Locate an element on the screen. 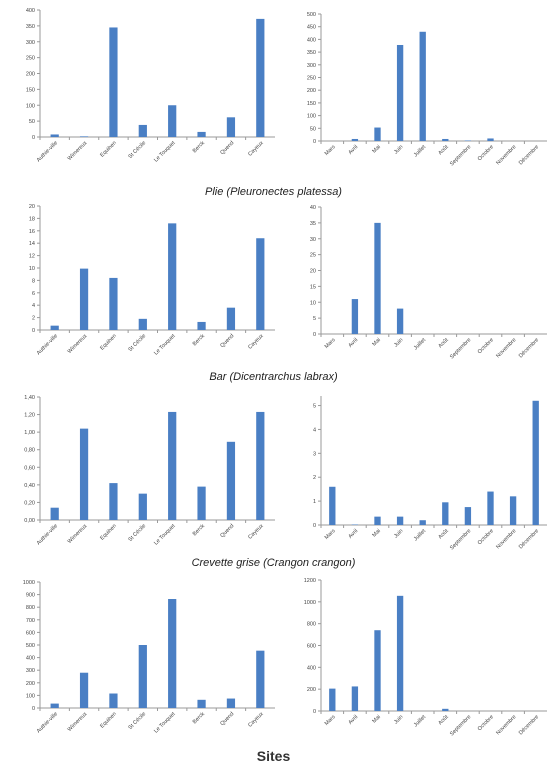  y-tick-label: 1,20 is located at coordinates (29, 416).